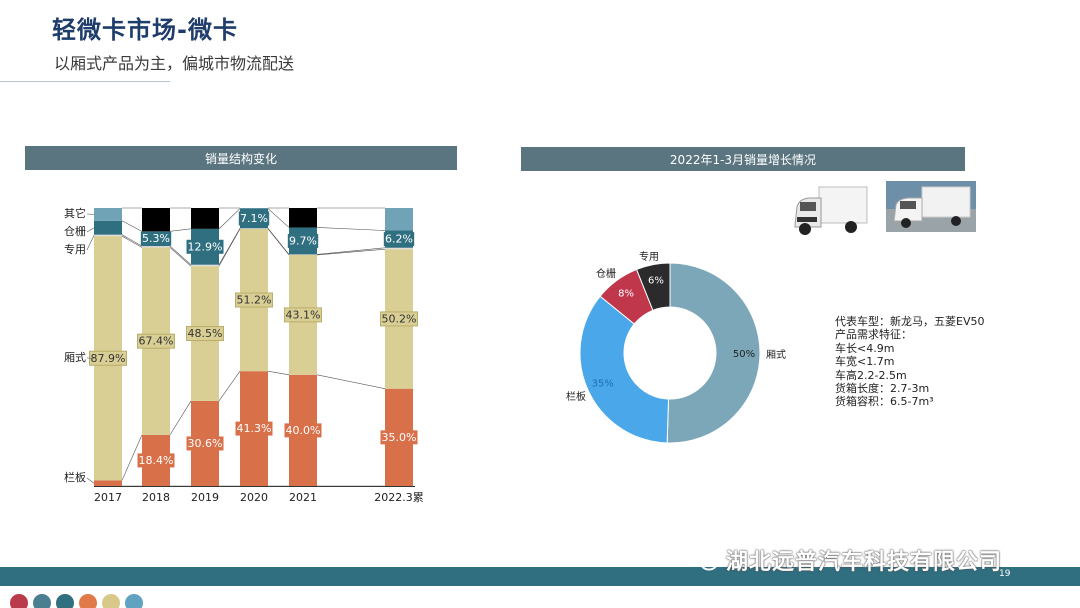  What do you see at coordinates (704, 560) in the screenshot?
I see `wechat-icon` at bounding box center [704, 560].